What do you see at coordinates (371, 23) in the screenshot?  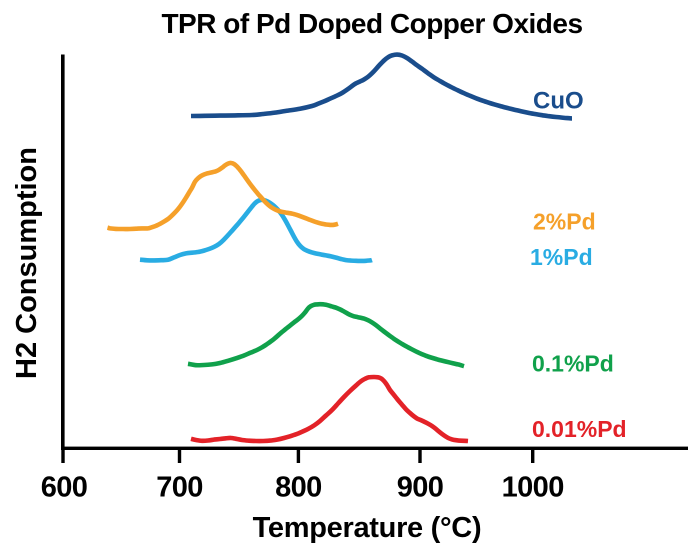 I see `svg-text: TPR of Pd Doped Copper Oxides` at bounding box center [371, 23].